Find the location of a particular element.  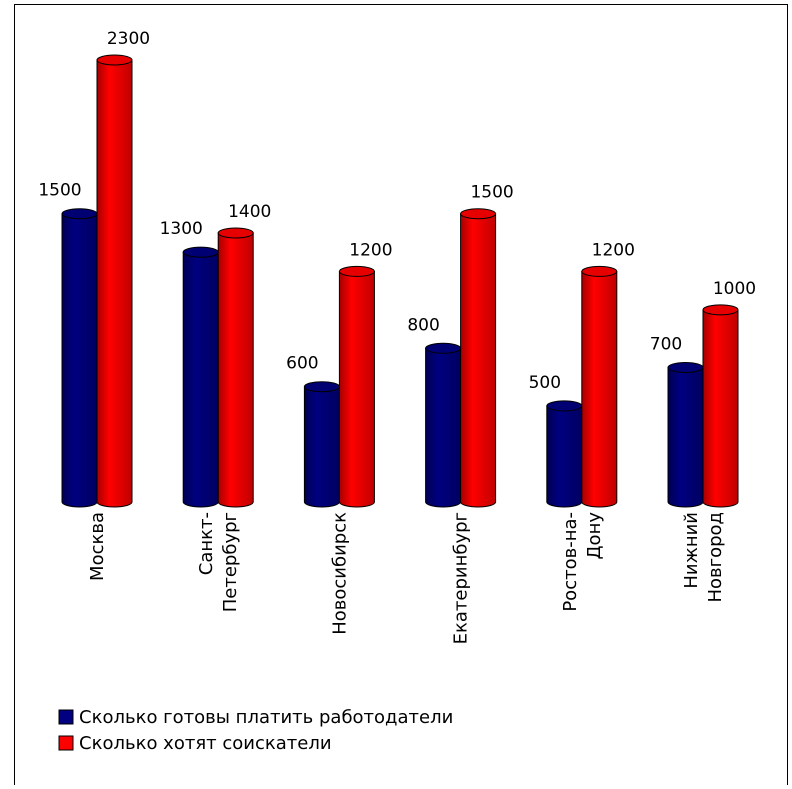

value-label: 1300 is located at coordinates (181, 229).